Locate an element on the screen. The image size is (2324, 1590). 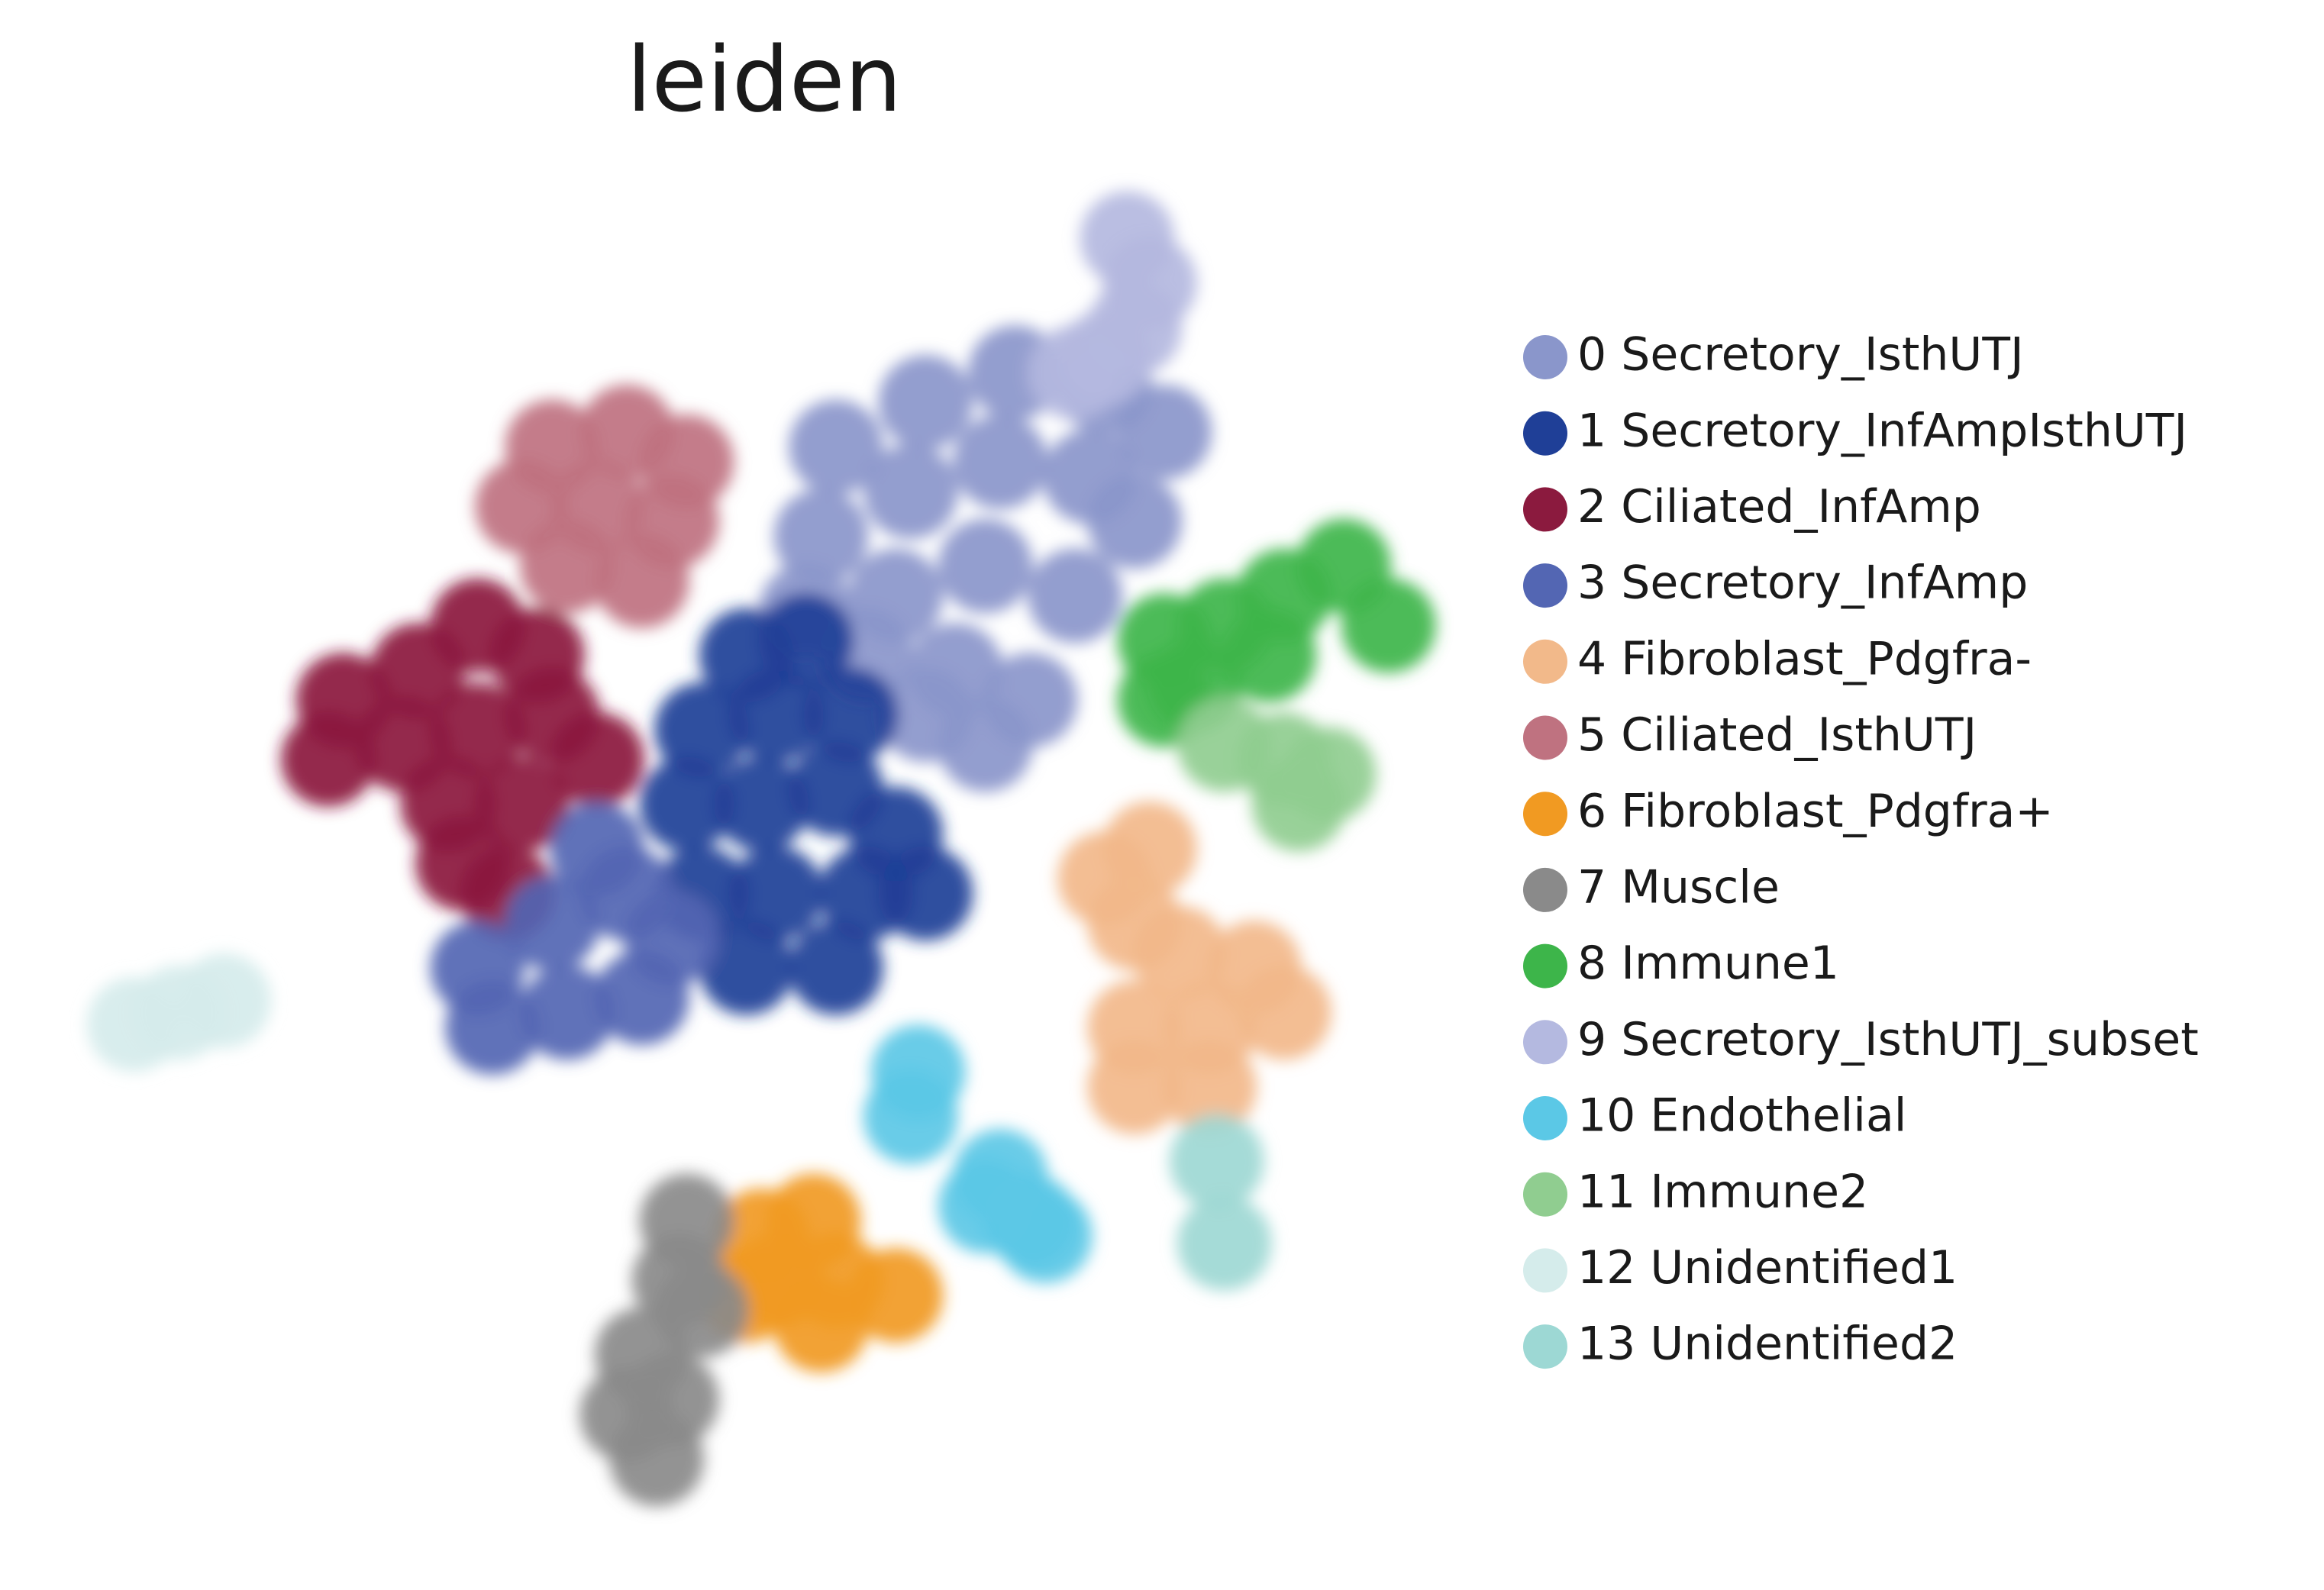
chart-title: leiden is located at coordinates (764, 79).